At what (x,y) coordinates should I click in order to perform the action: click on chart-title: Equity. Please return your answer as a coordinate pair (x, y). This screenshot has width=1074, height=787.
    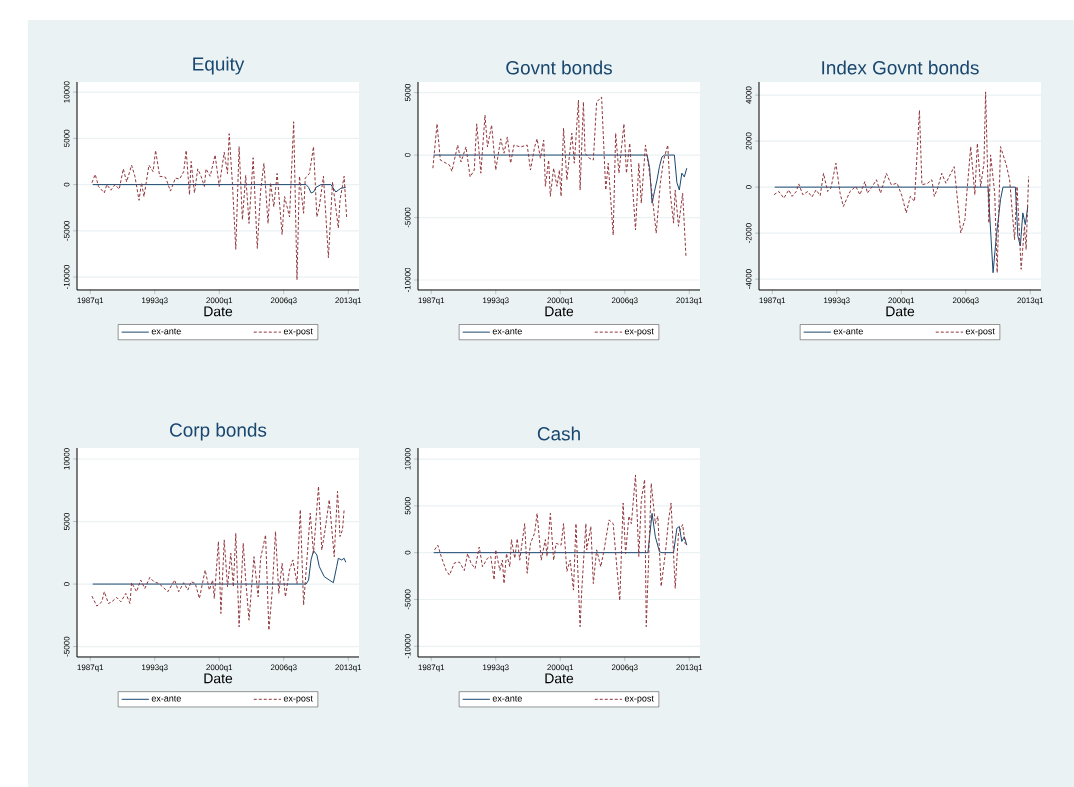
    Looking at the image, I should click on (219, 65).